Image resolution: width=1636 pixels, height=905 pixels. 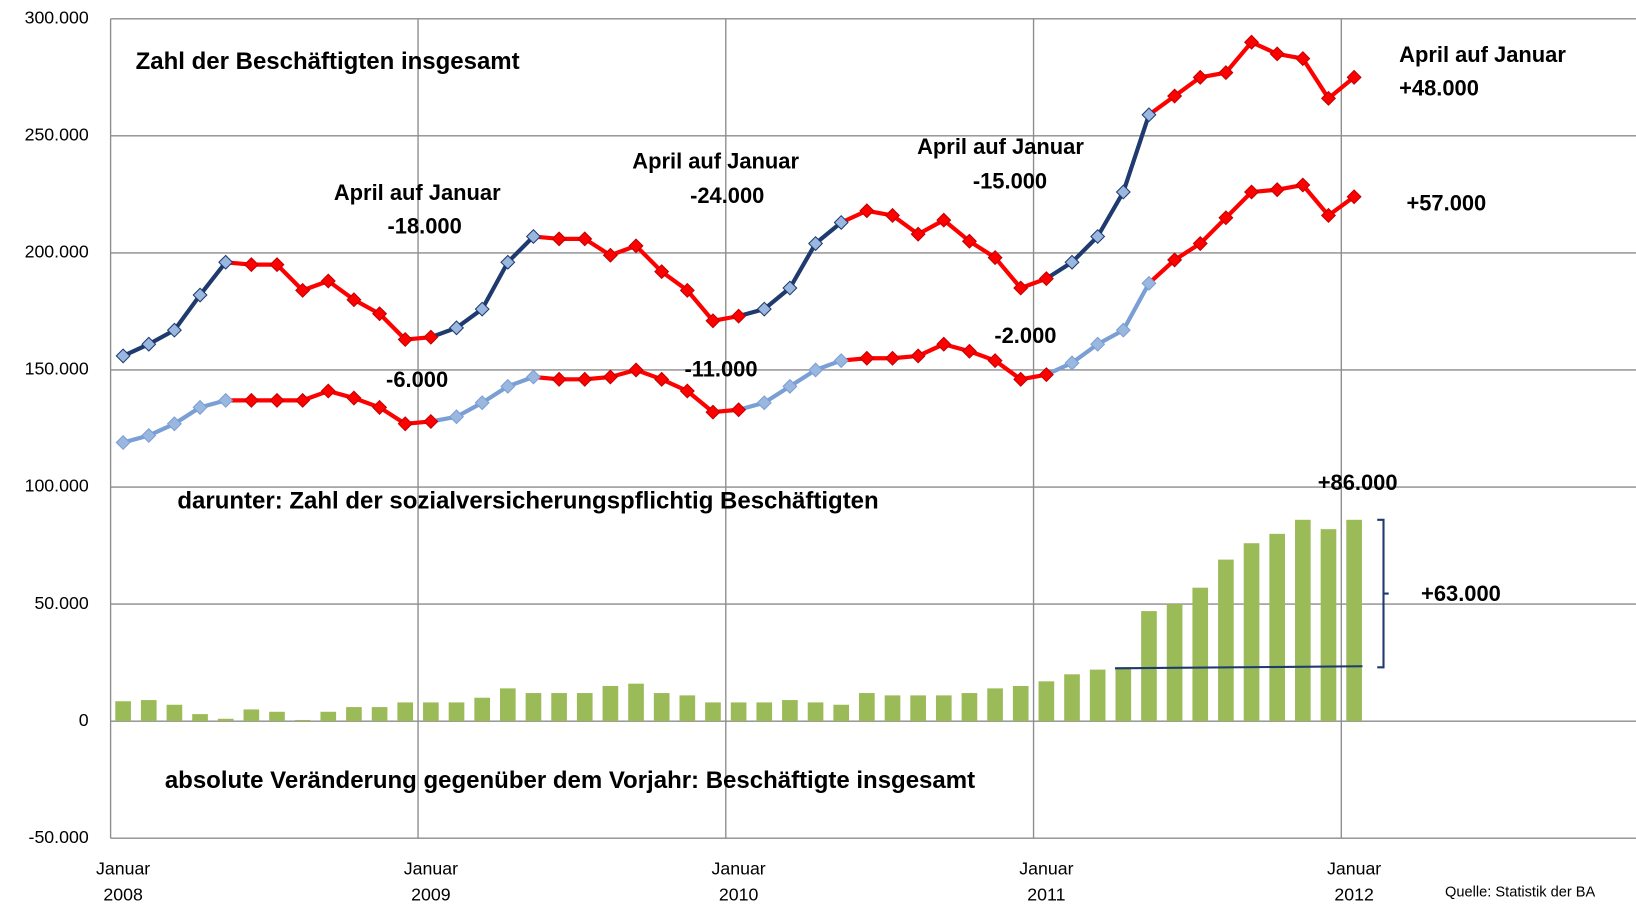 I want to click on annotation: April auf Januar, so click(x=1000, y=146).